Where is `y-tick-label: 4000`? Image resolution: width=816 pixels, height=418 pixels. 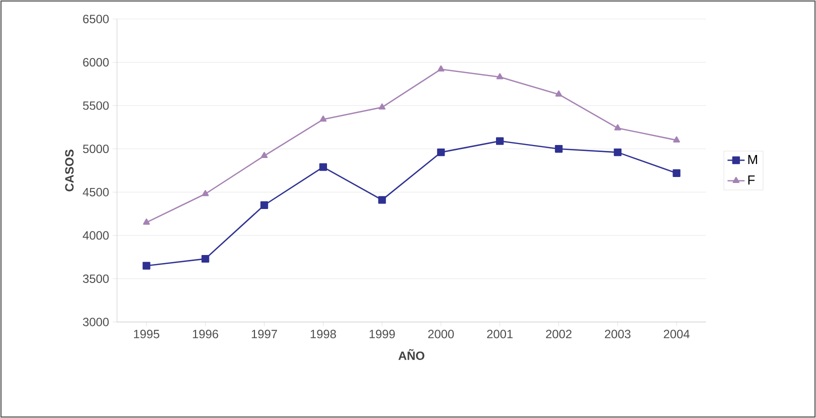
y-tick-label: 4000 is located at coordinates (95, 235).